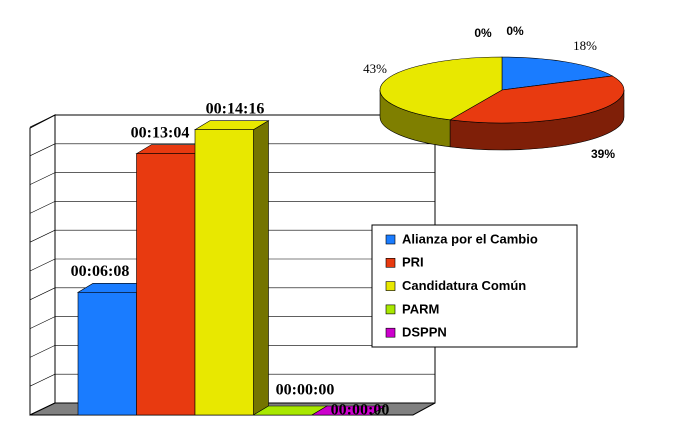 Image resolution: width=675 pixels, height=445 pixels. What do you see at coordinates (160, 132) in the screenshot?
I see `value-label: 00:13:04` at bounding box center [160, 132].